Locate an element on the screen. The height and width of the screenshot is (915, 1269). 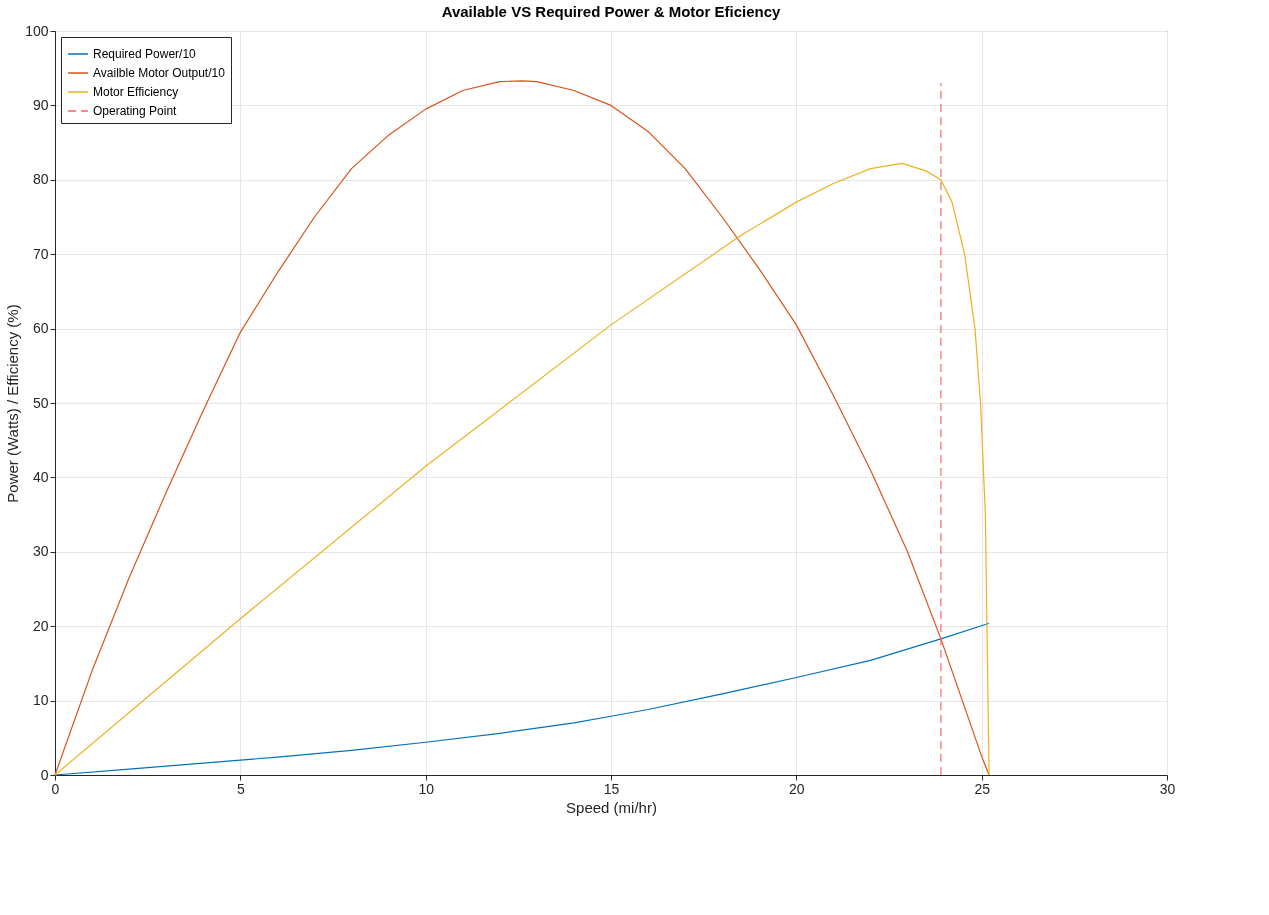
x-tick-label: 25 is located at coordinates (982, 788).